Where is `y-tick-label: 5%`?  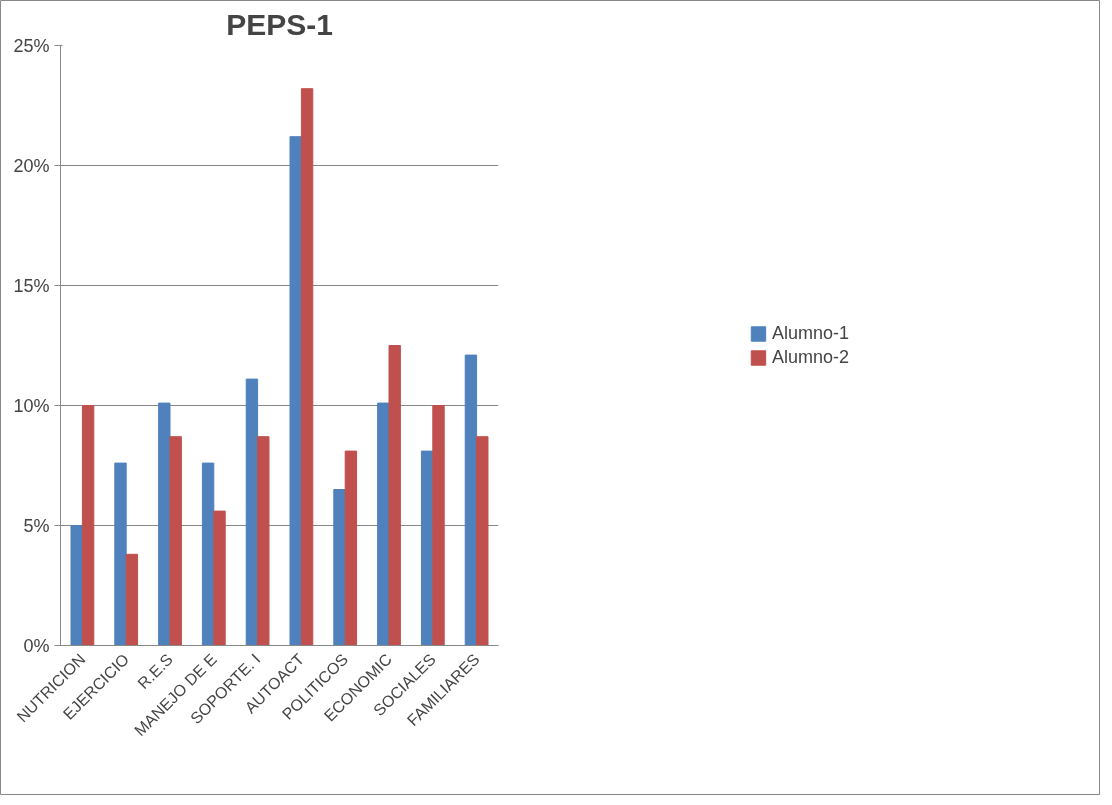 y-tick-label: 5% is located at coordinates (36, 525).